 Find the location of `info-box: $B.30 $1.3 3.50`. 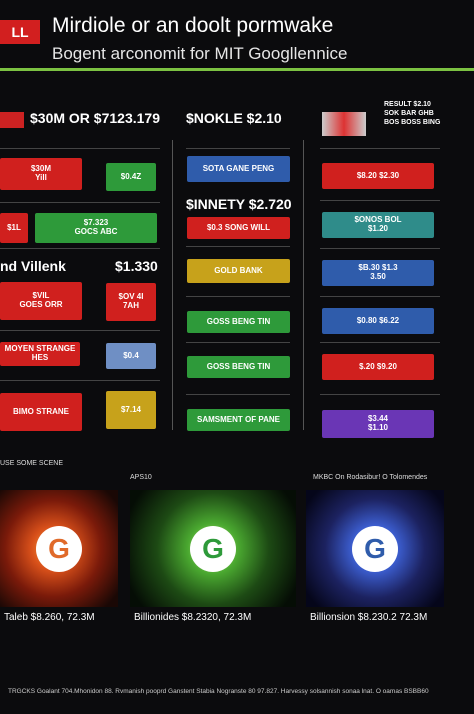

info-box: $B.30 $1.3 3.50 is located at coordinates (378, 273).